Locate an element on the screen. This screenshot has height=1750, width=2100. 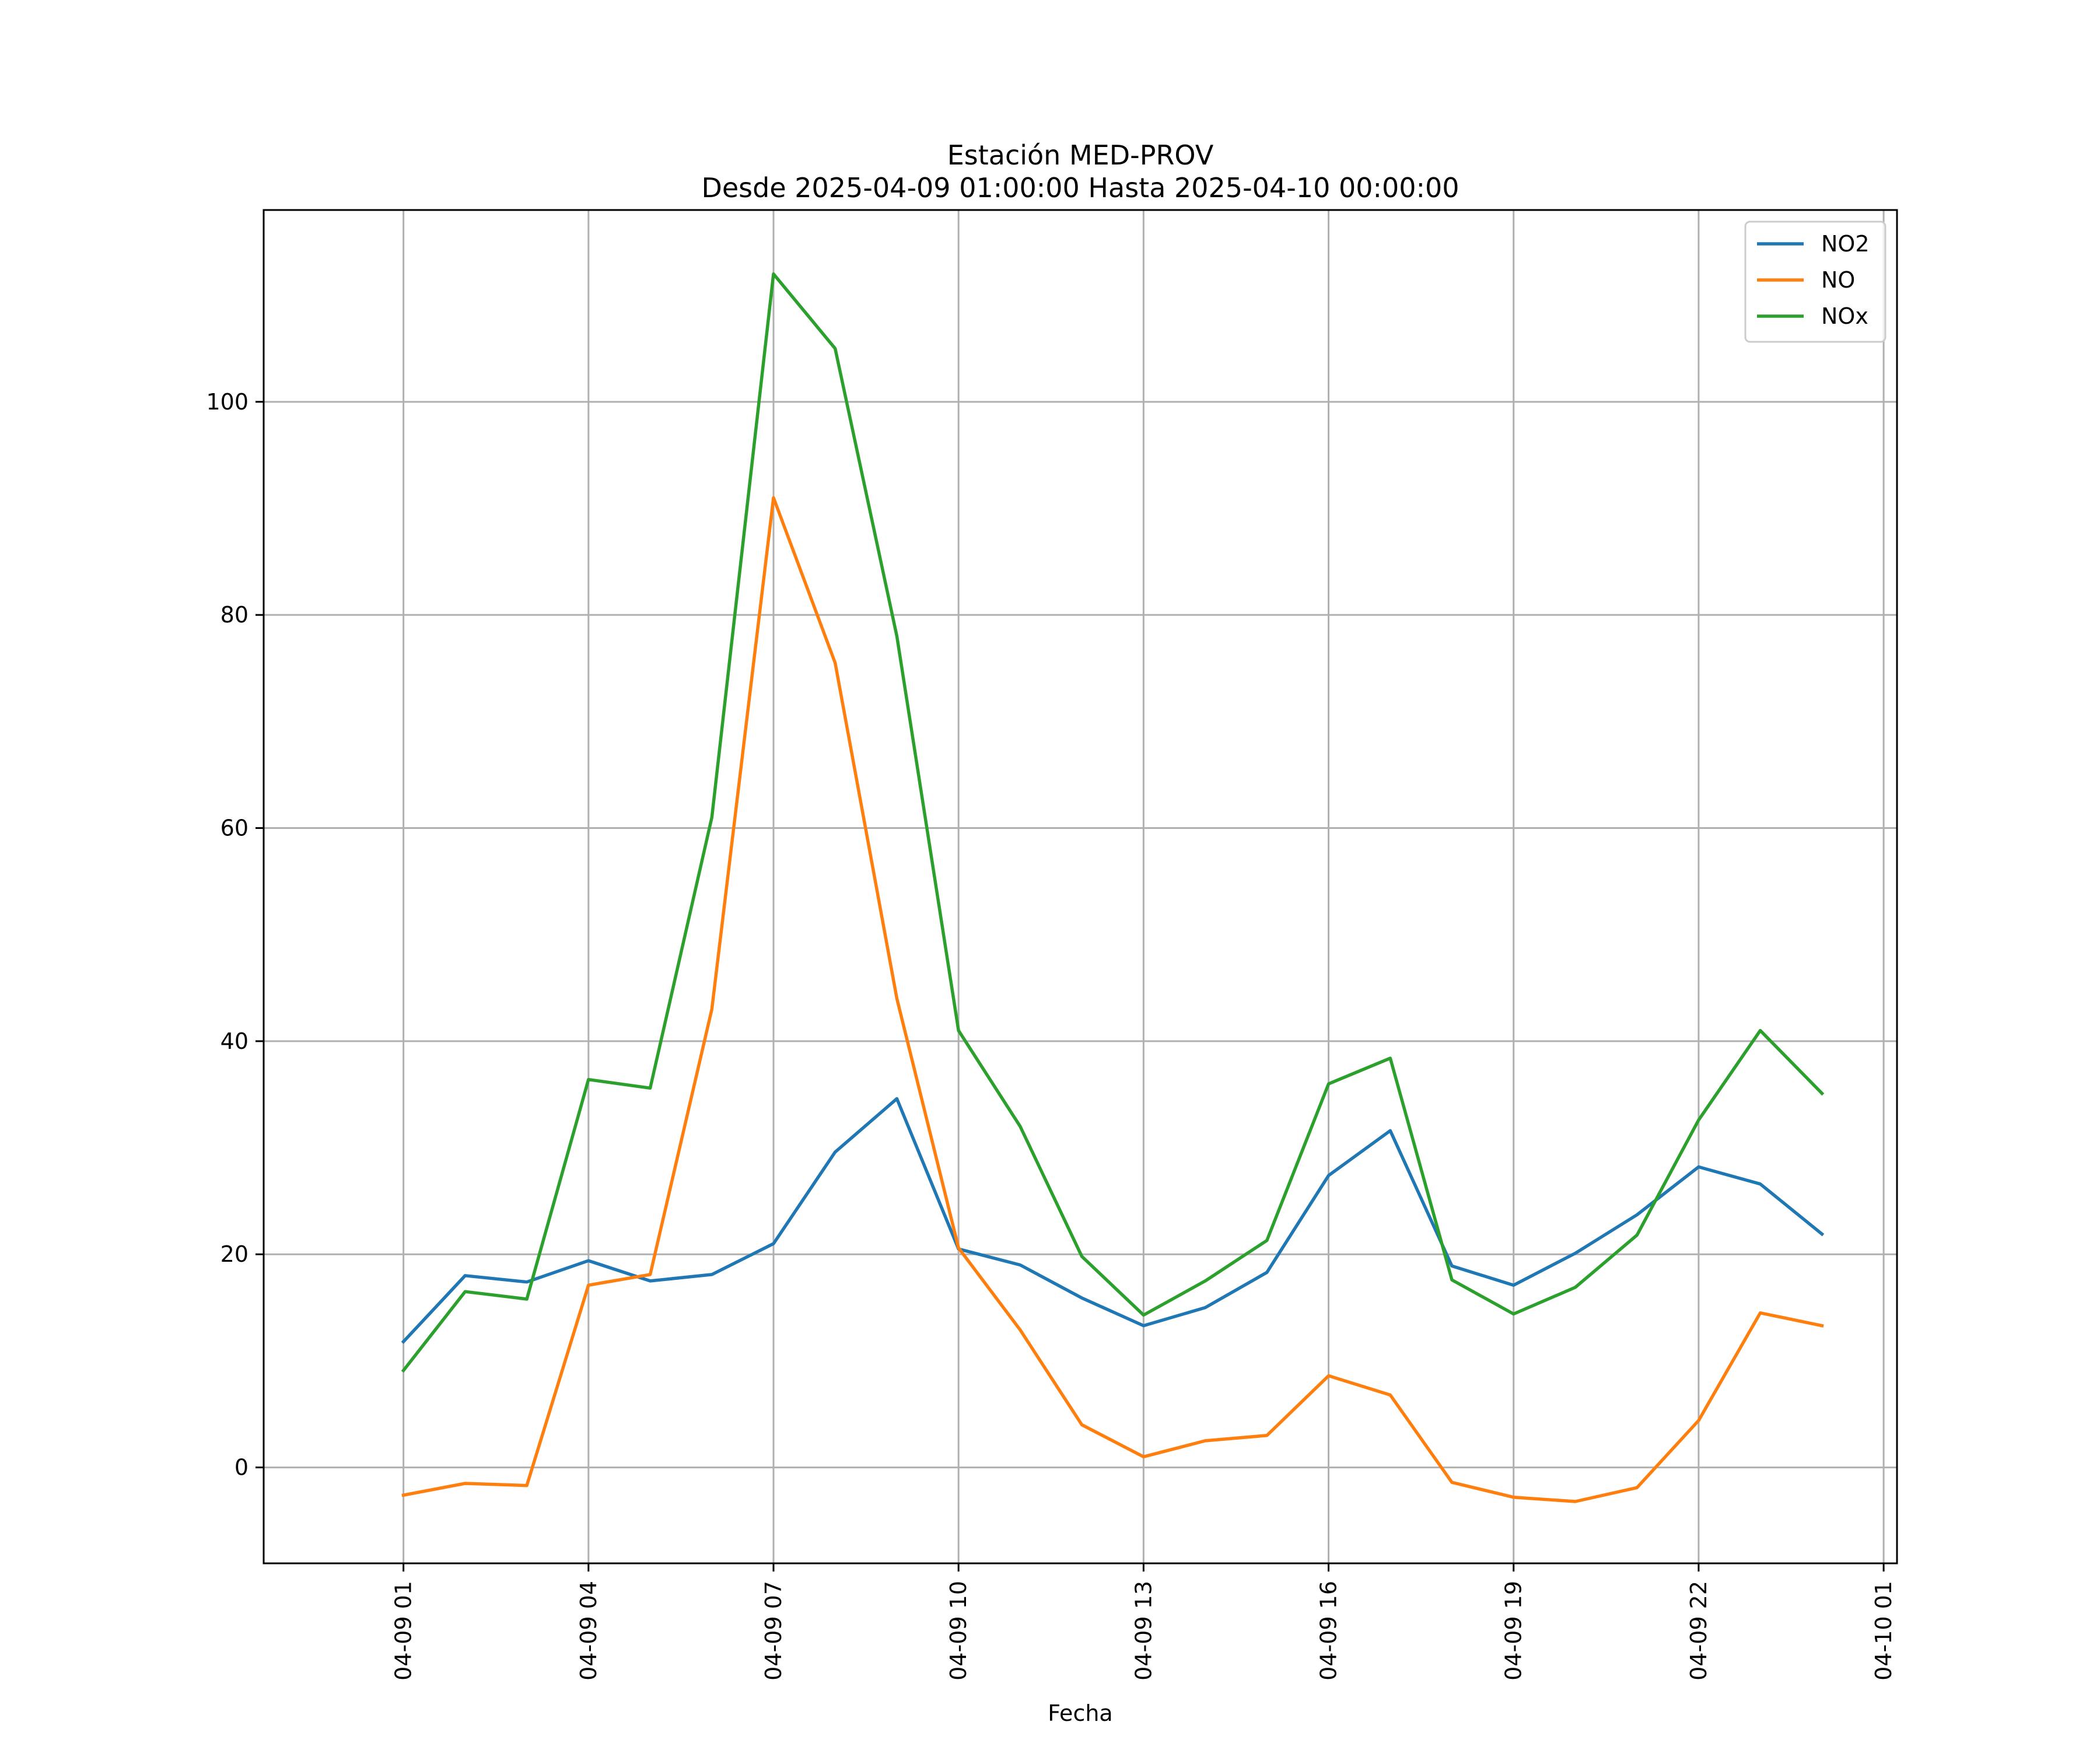
y-tick-label: 100 is located at coordinates (228, 402).